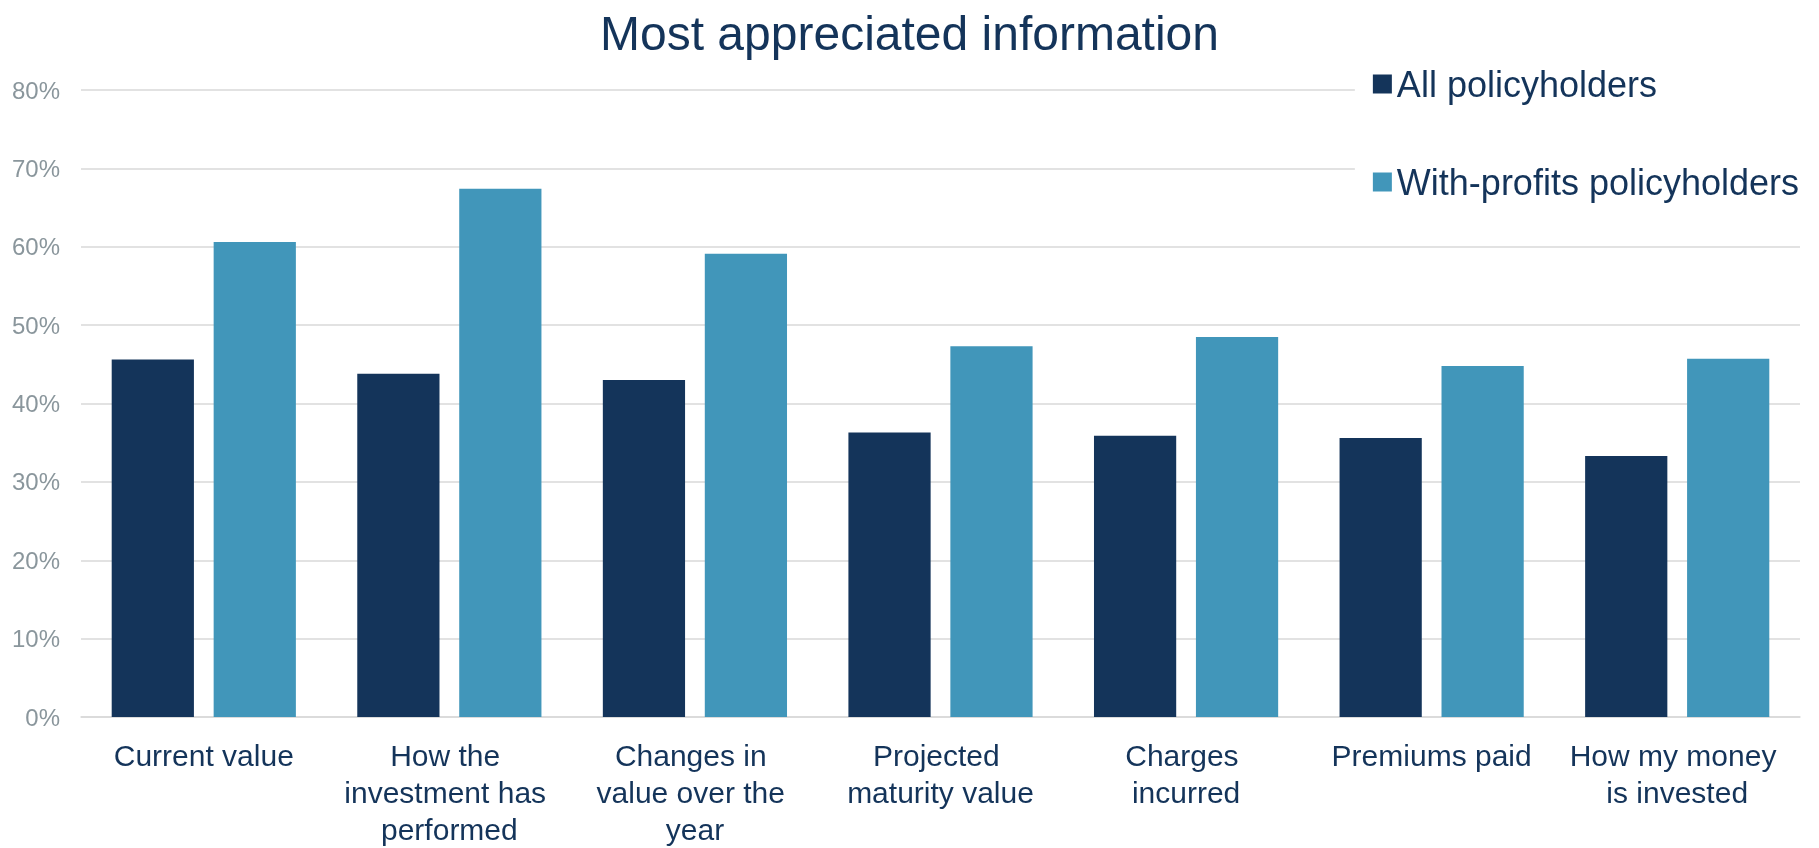  What do you see at coordinates (695, 792) in the screenshot?
I see `x-tick-label: Changes in value over the year` at bounding box center [695, 792].